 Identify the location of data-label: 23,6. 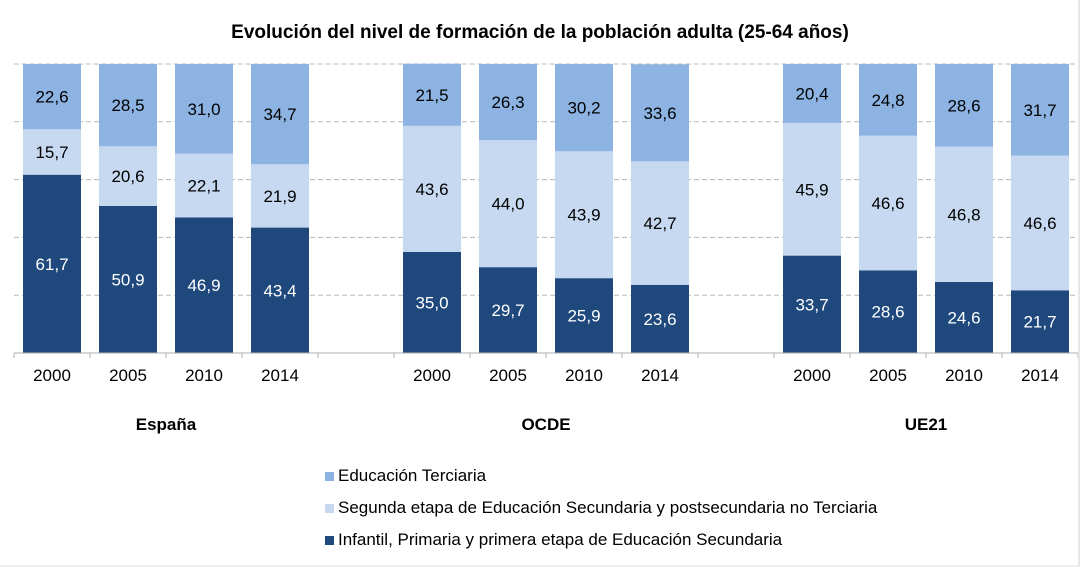
(659, 319).